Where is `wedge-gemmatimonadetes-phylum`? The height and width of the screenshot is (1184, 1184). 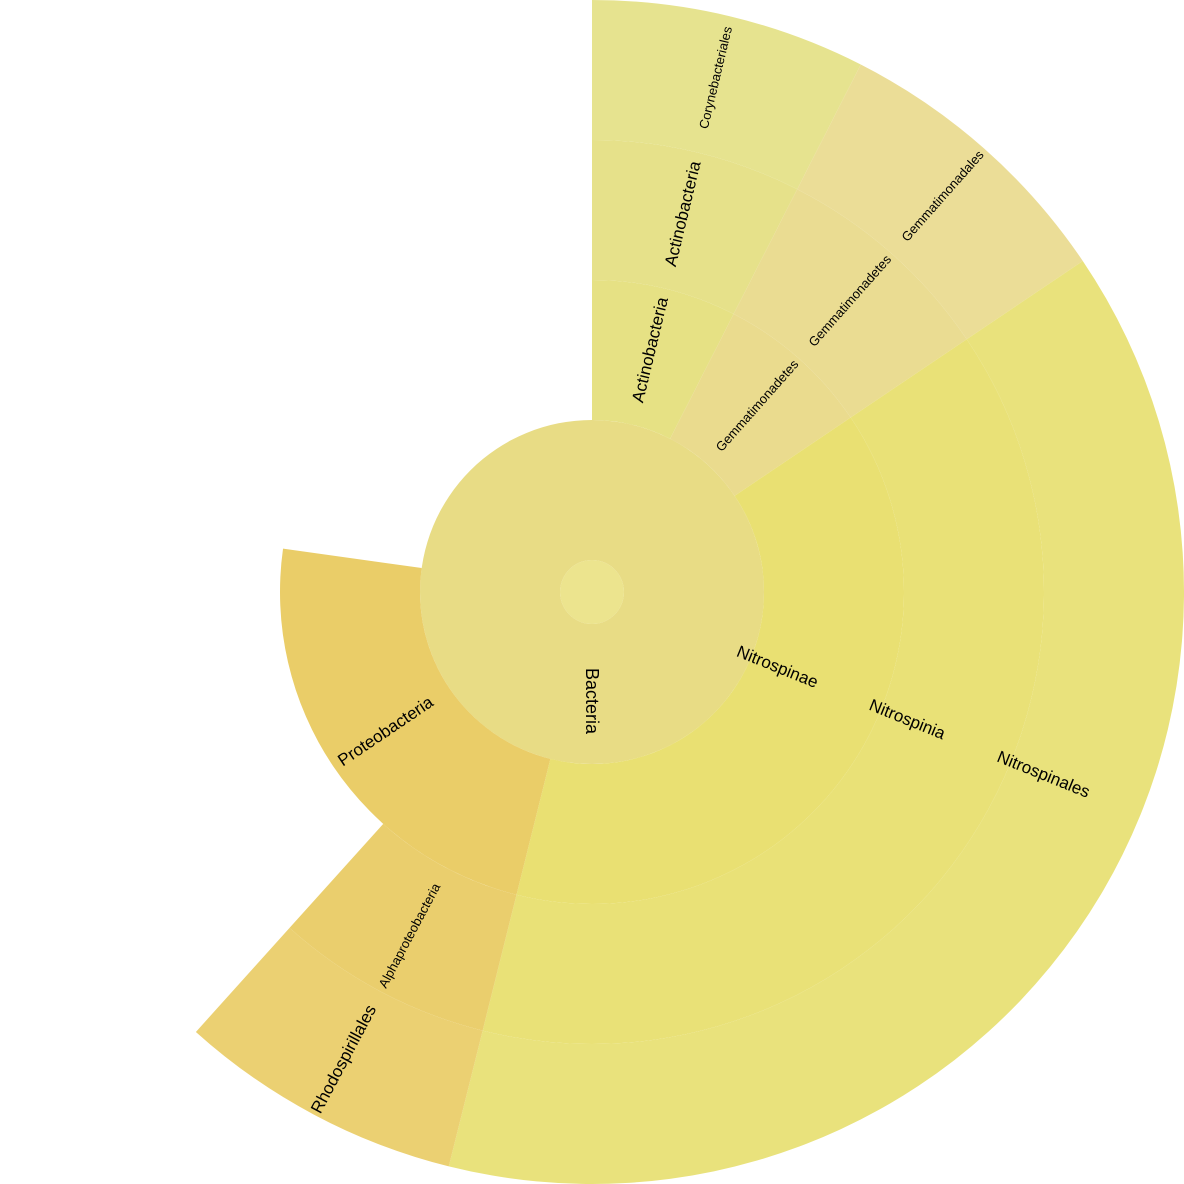
wedge-gemmatimonadetes-phylum is located at coordinates (760, 405).